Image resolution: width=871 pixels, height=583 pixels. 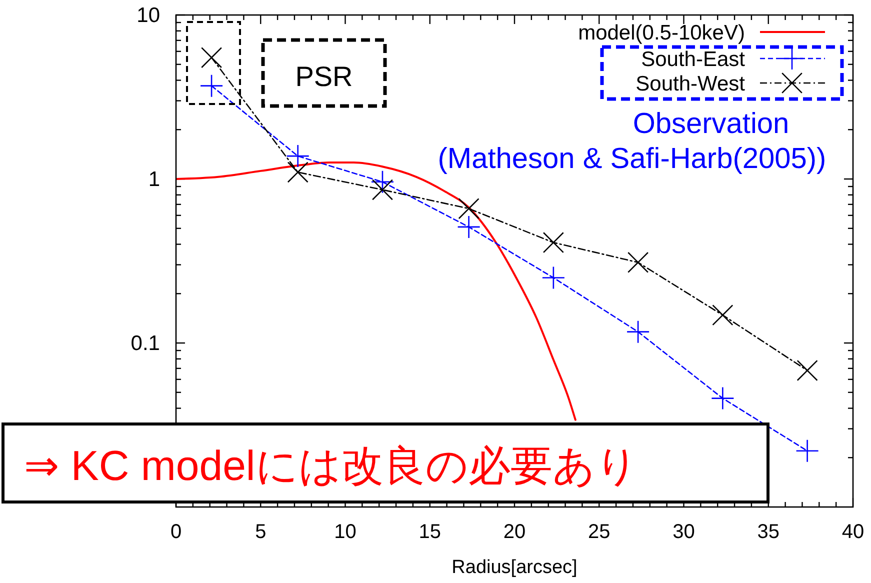 What do you see at coordinates (853, 532) in the screenshot?
I see `x-tick-label: 40` at bounding box center [853, 532].